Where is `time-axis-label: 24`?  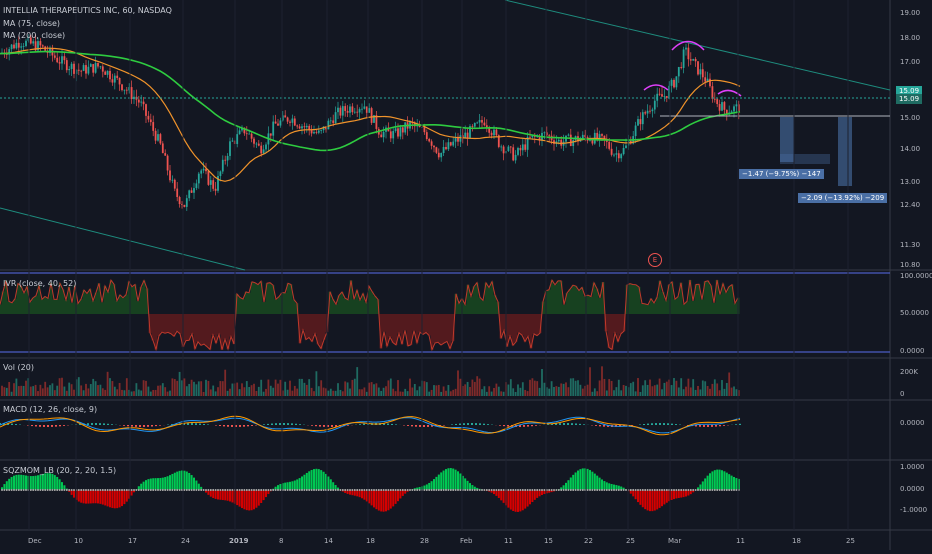 time-axis-label: 24 is located at coordinates (185, 541).